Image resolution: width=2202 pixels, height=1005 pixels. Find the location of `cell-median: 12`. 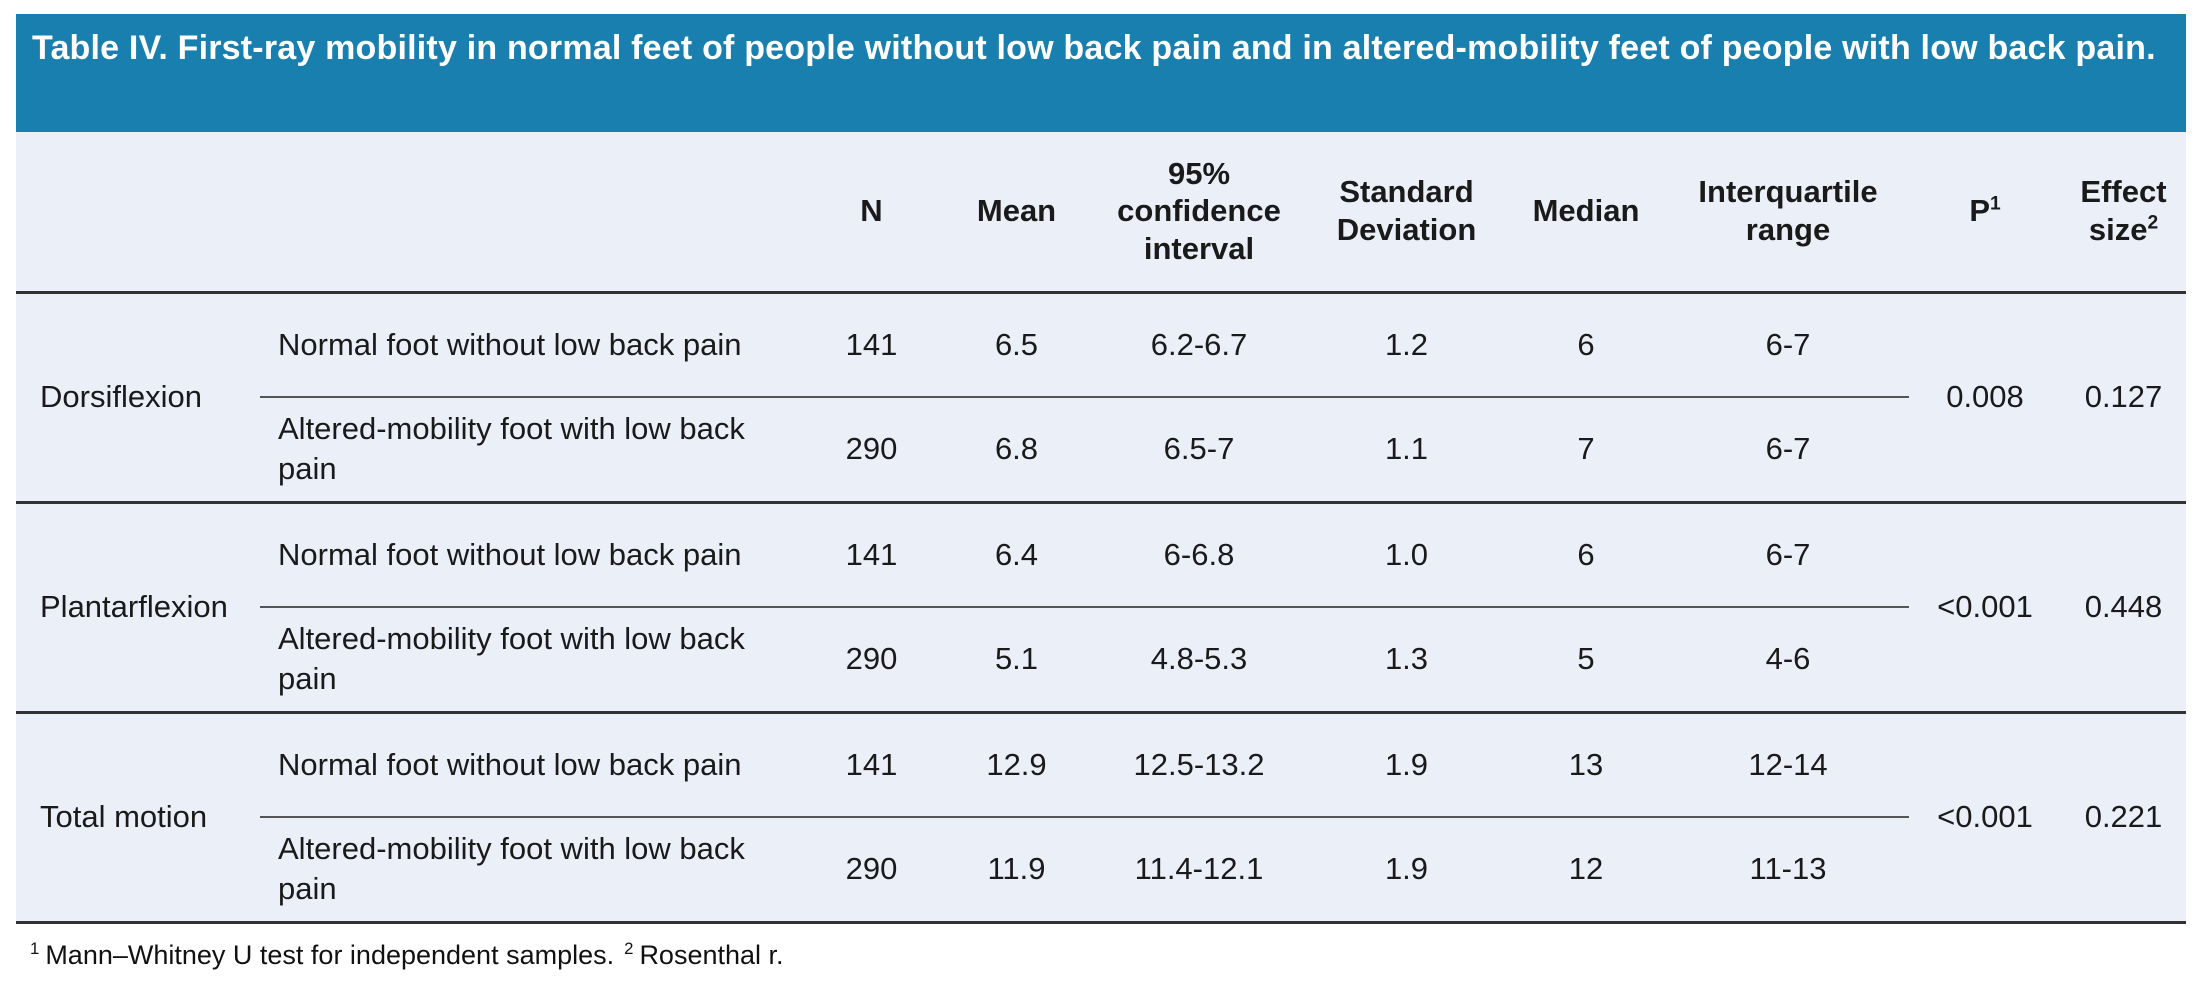

cell-median: 12 is located at coordinates (1586, 870).